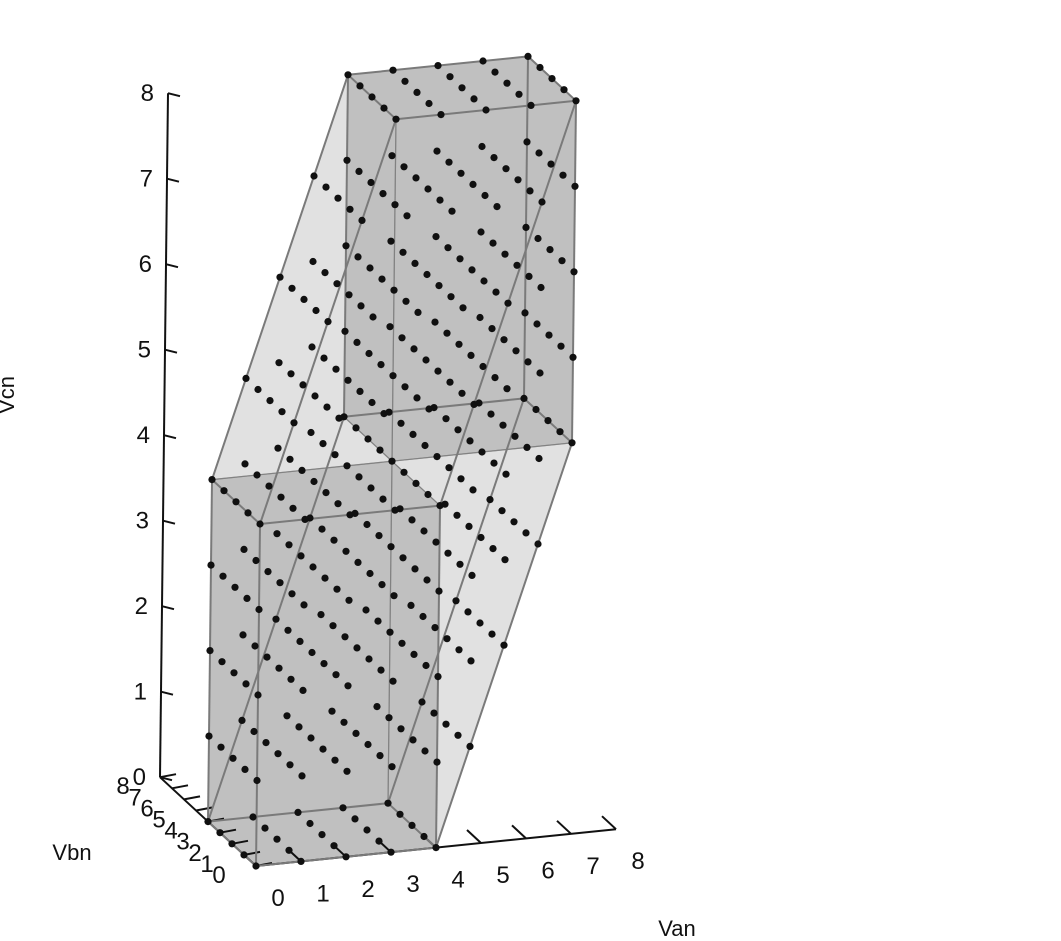 The height and width of the screenshot is (941, 1061). I want to click on y-tick-mark, so click(204, 809).